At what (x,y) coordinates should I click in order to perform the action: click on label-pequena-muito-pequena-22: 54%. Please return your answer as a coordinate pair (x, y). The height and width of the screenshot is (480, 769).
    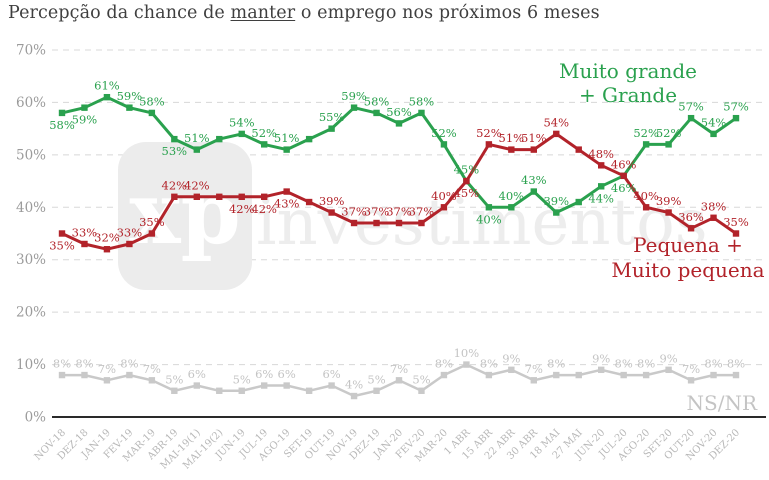
    Looking at the image, I should click on (556, 122).